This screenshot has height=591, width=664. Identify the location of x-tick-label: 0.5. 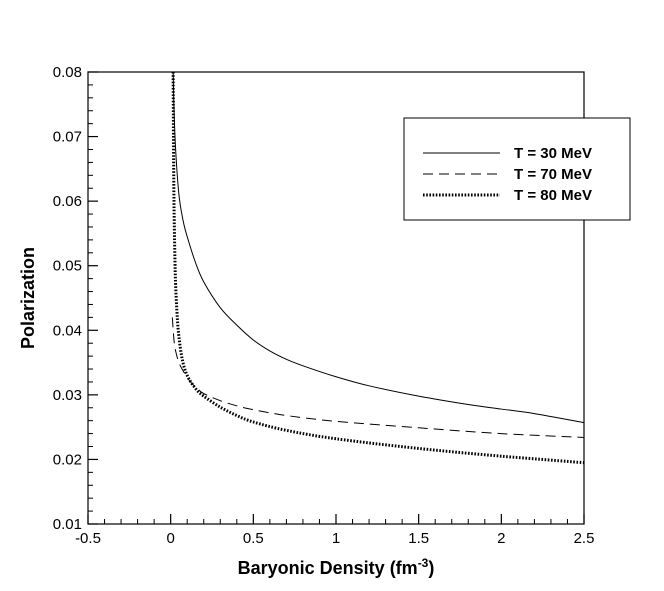
(253, 538).